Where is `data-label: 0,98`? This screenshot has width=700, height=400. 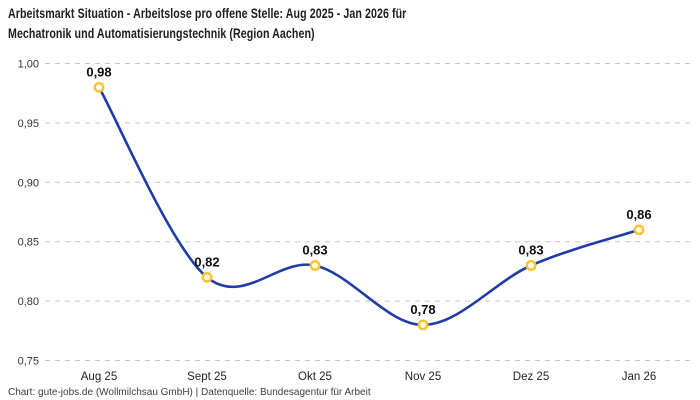 data-label: 0,98 is located at coordinates (98, 71).